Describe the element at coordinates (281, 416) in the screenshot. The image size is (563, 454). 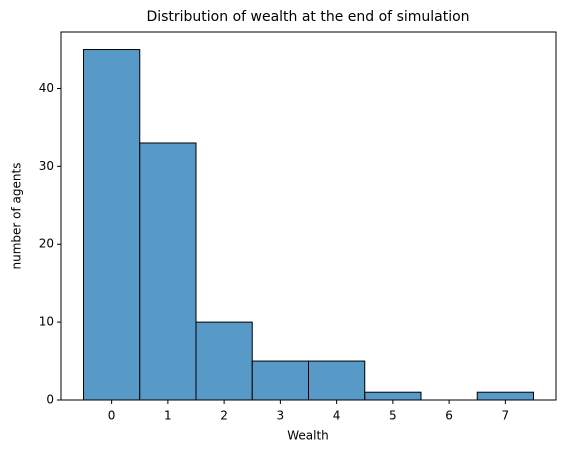
I see `x-tick-label: 3` at that location.